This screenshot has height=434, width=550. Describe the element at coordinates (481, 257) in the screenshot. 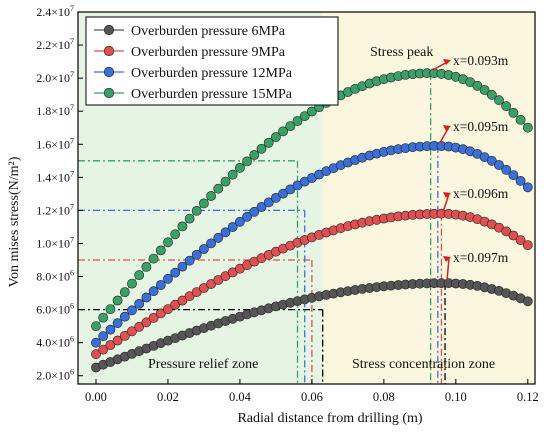

I see `annotation-peak-x: x=0.097m` at that location.